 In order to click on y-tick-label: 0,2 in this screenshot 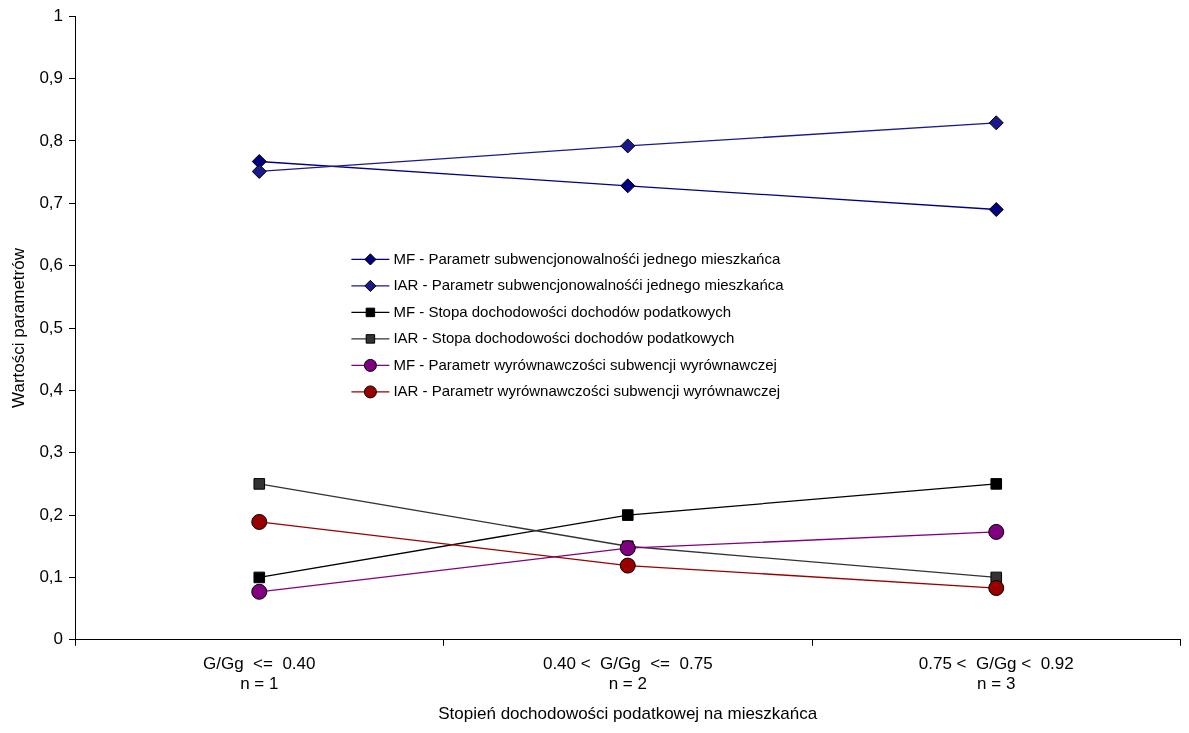, I will do `click(51, 514)`.